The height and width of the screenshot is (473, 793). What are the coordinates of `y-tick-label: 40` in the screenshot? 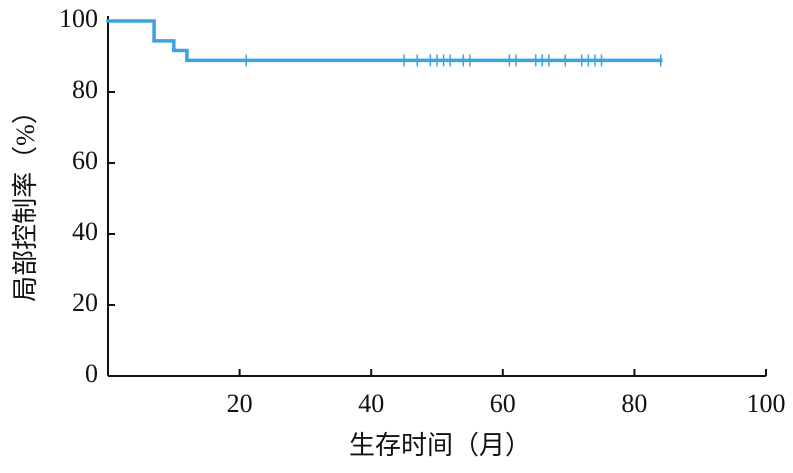 It's located at (85, 231).